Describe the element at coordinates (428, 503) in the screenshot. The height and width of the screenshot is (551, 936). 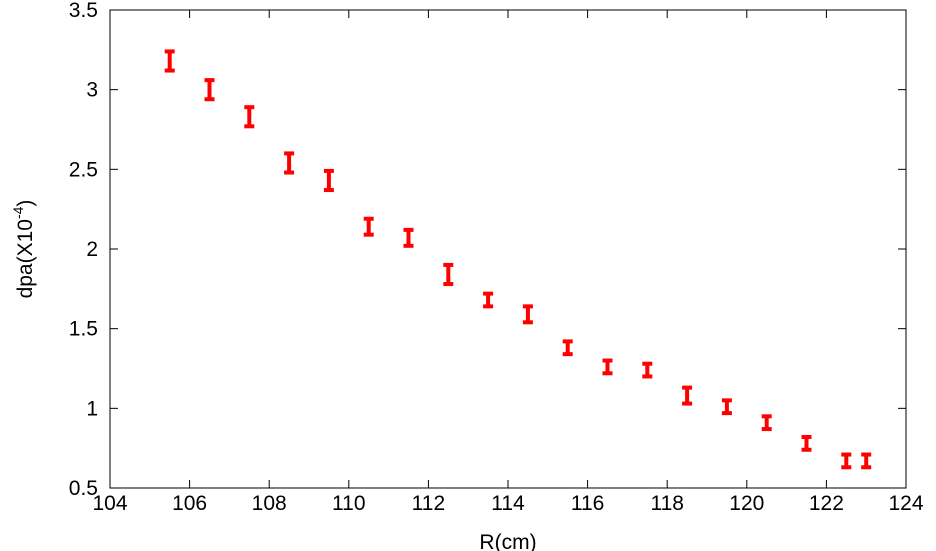
I see `x-tick-label: 112` at that location.